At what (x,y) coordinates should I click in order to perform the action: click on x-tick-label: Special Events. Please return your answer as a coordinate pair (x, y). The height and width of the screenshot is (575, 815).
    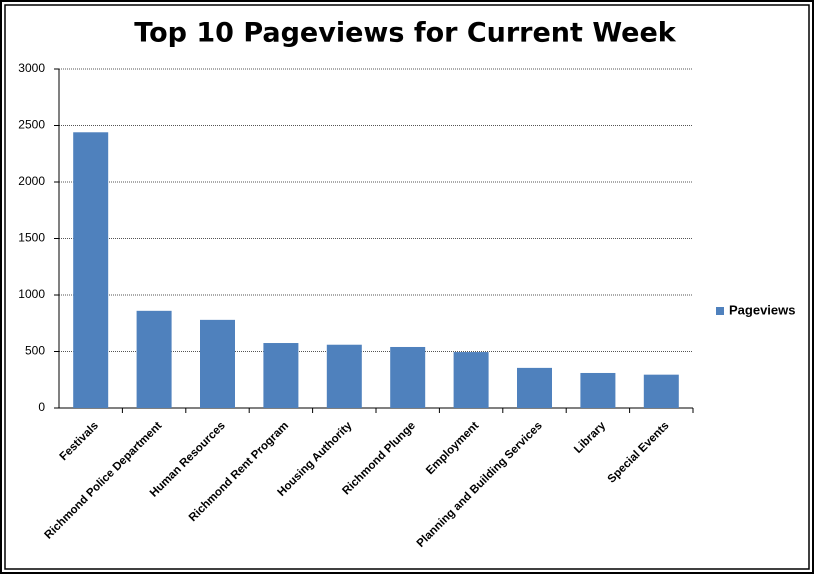
    Looking at the image, I should click on (639, 453).